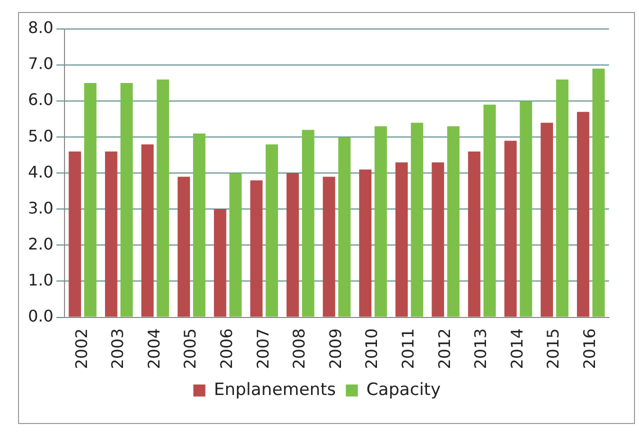 The height and width of the screenshot is (432, 639). I want to click on x-tick-label: 2014, so click(516, 348).